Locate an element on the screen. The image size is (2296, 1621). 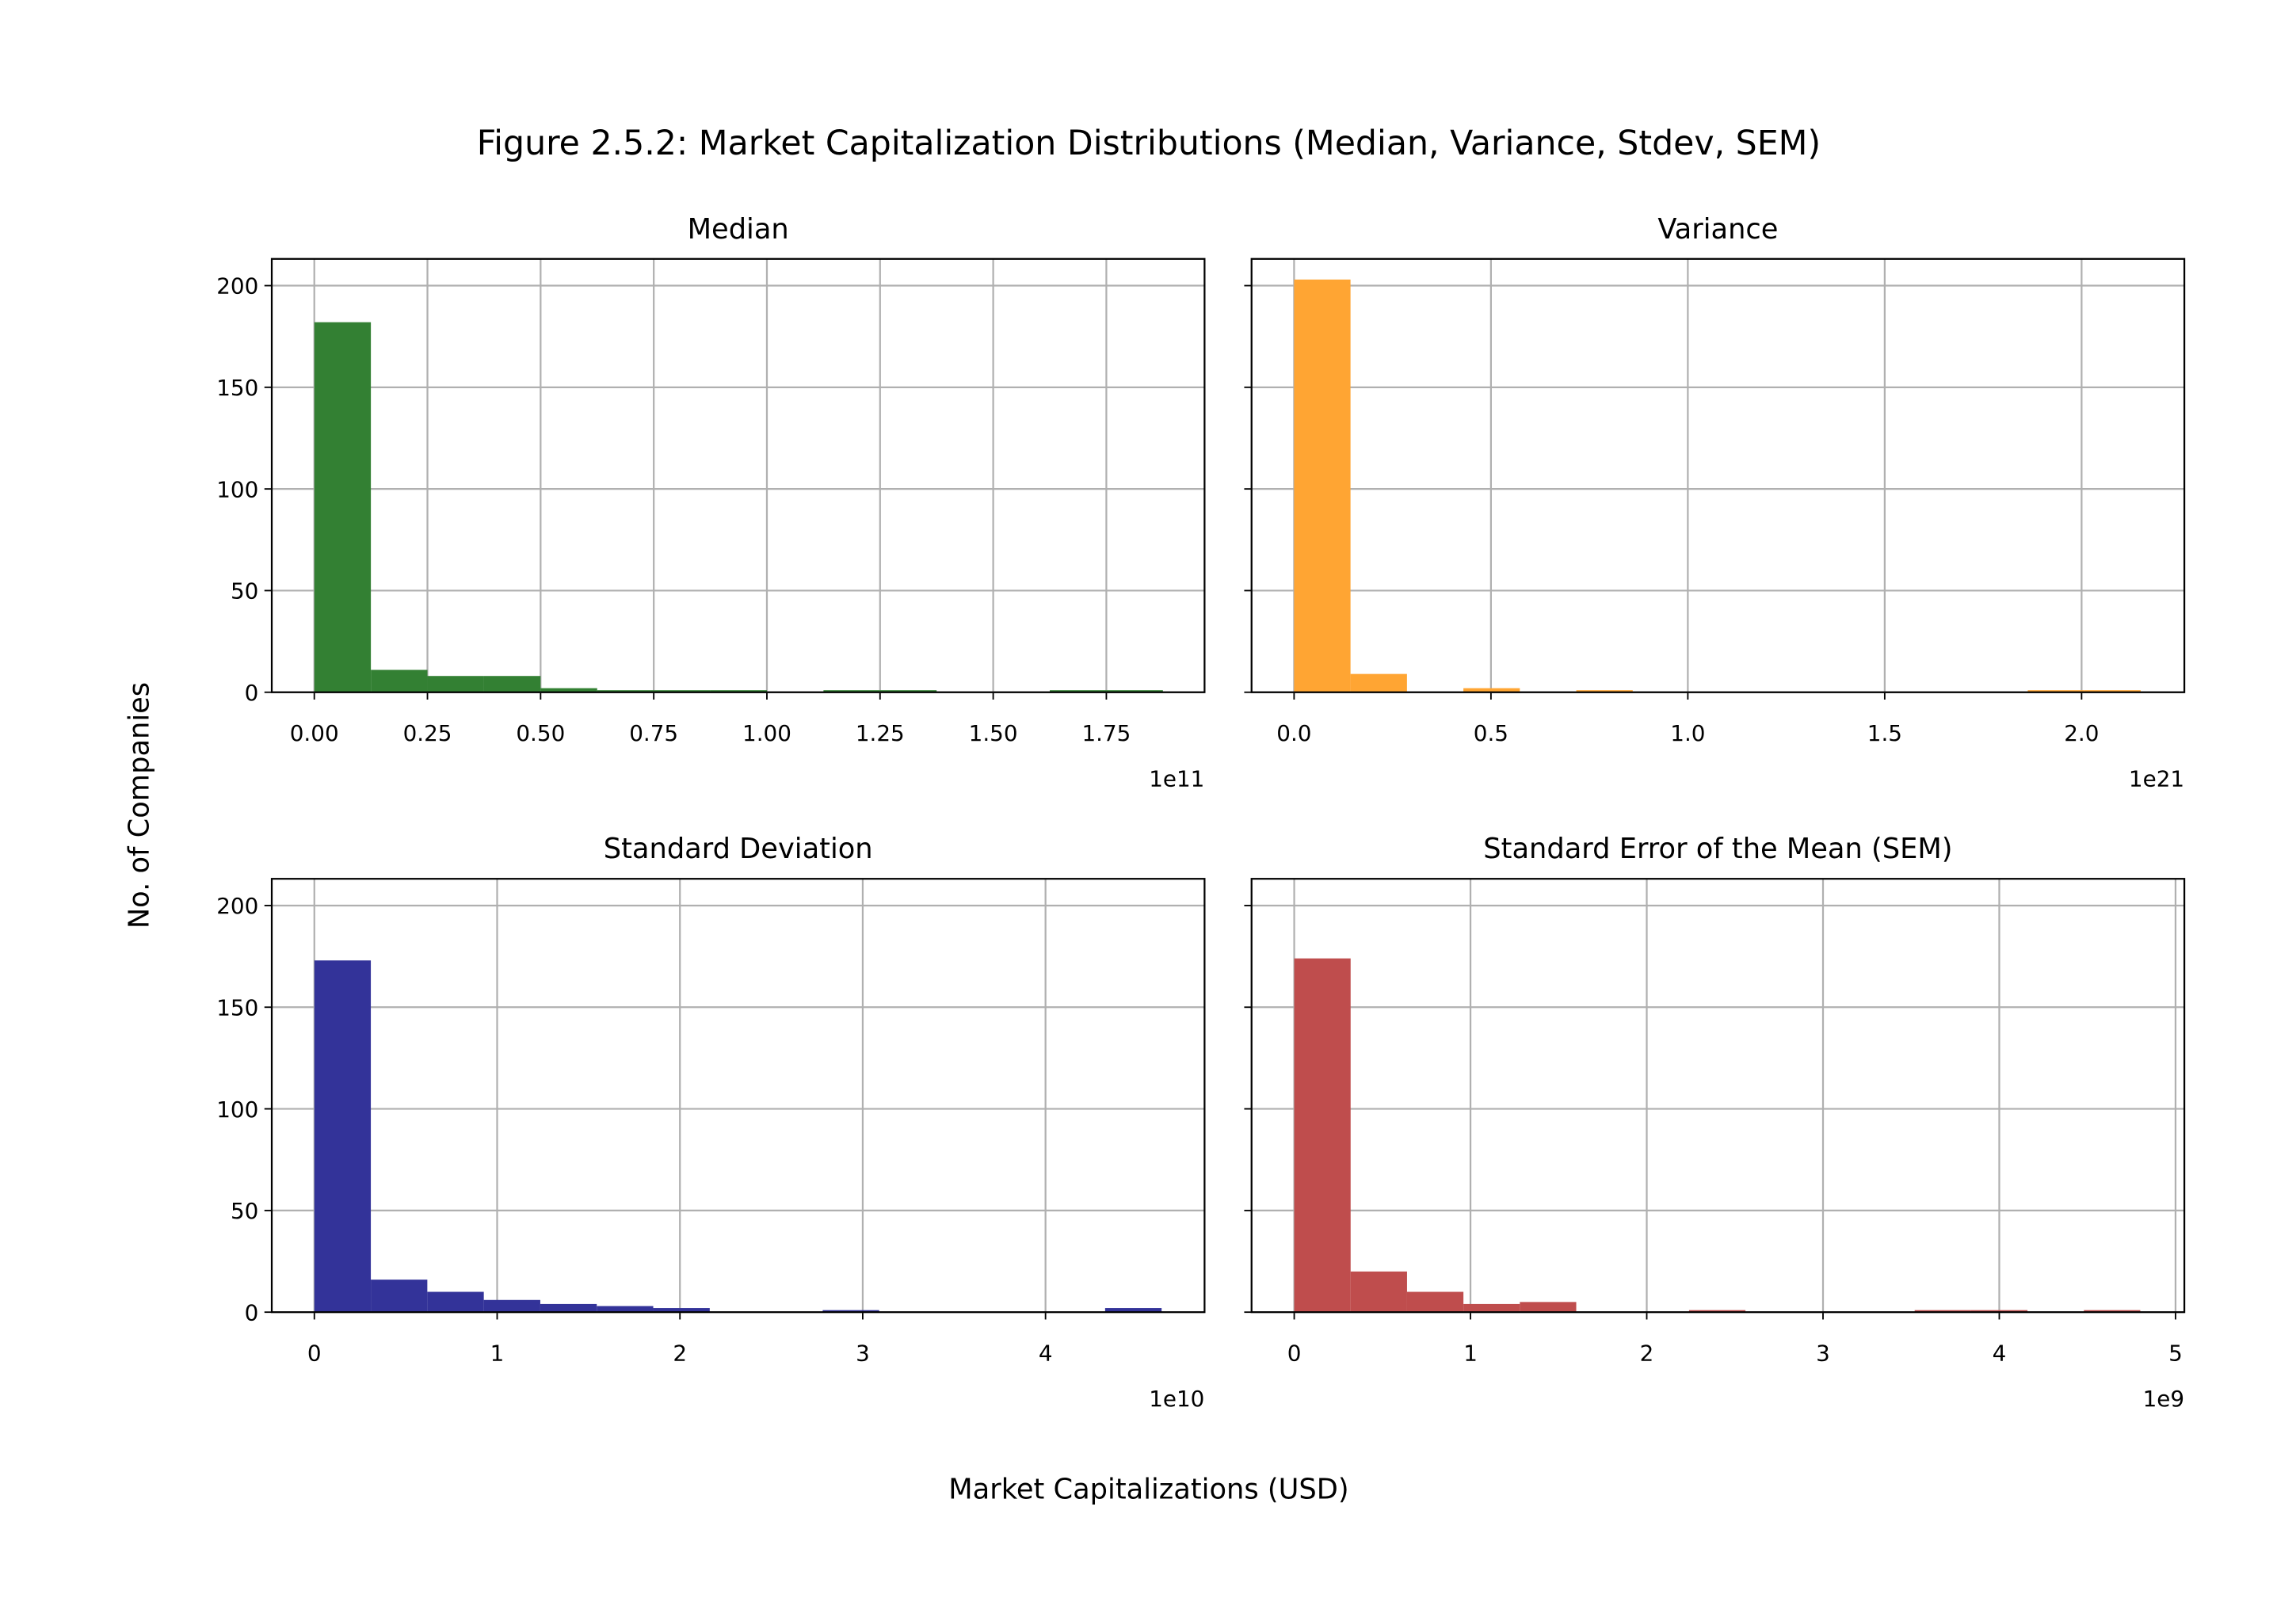
x-tick-label: 0.5 is located at coordinates (1491, 733).